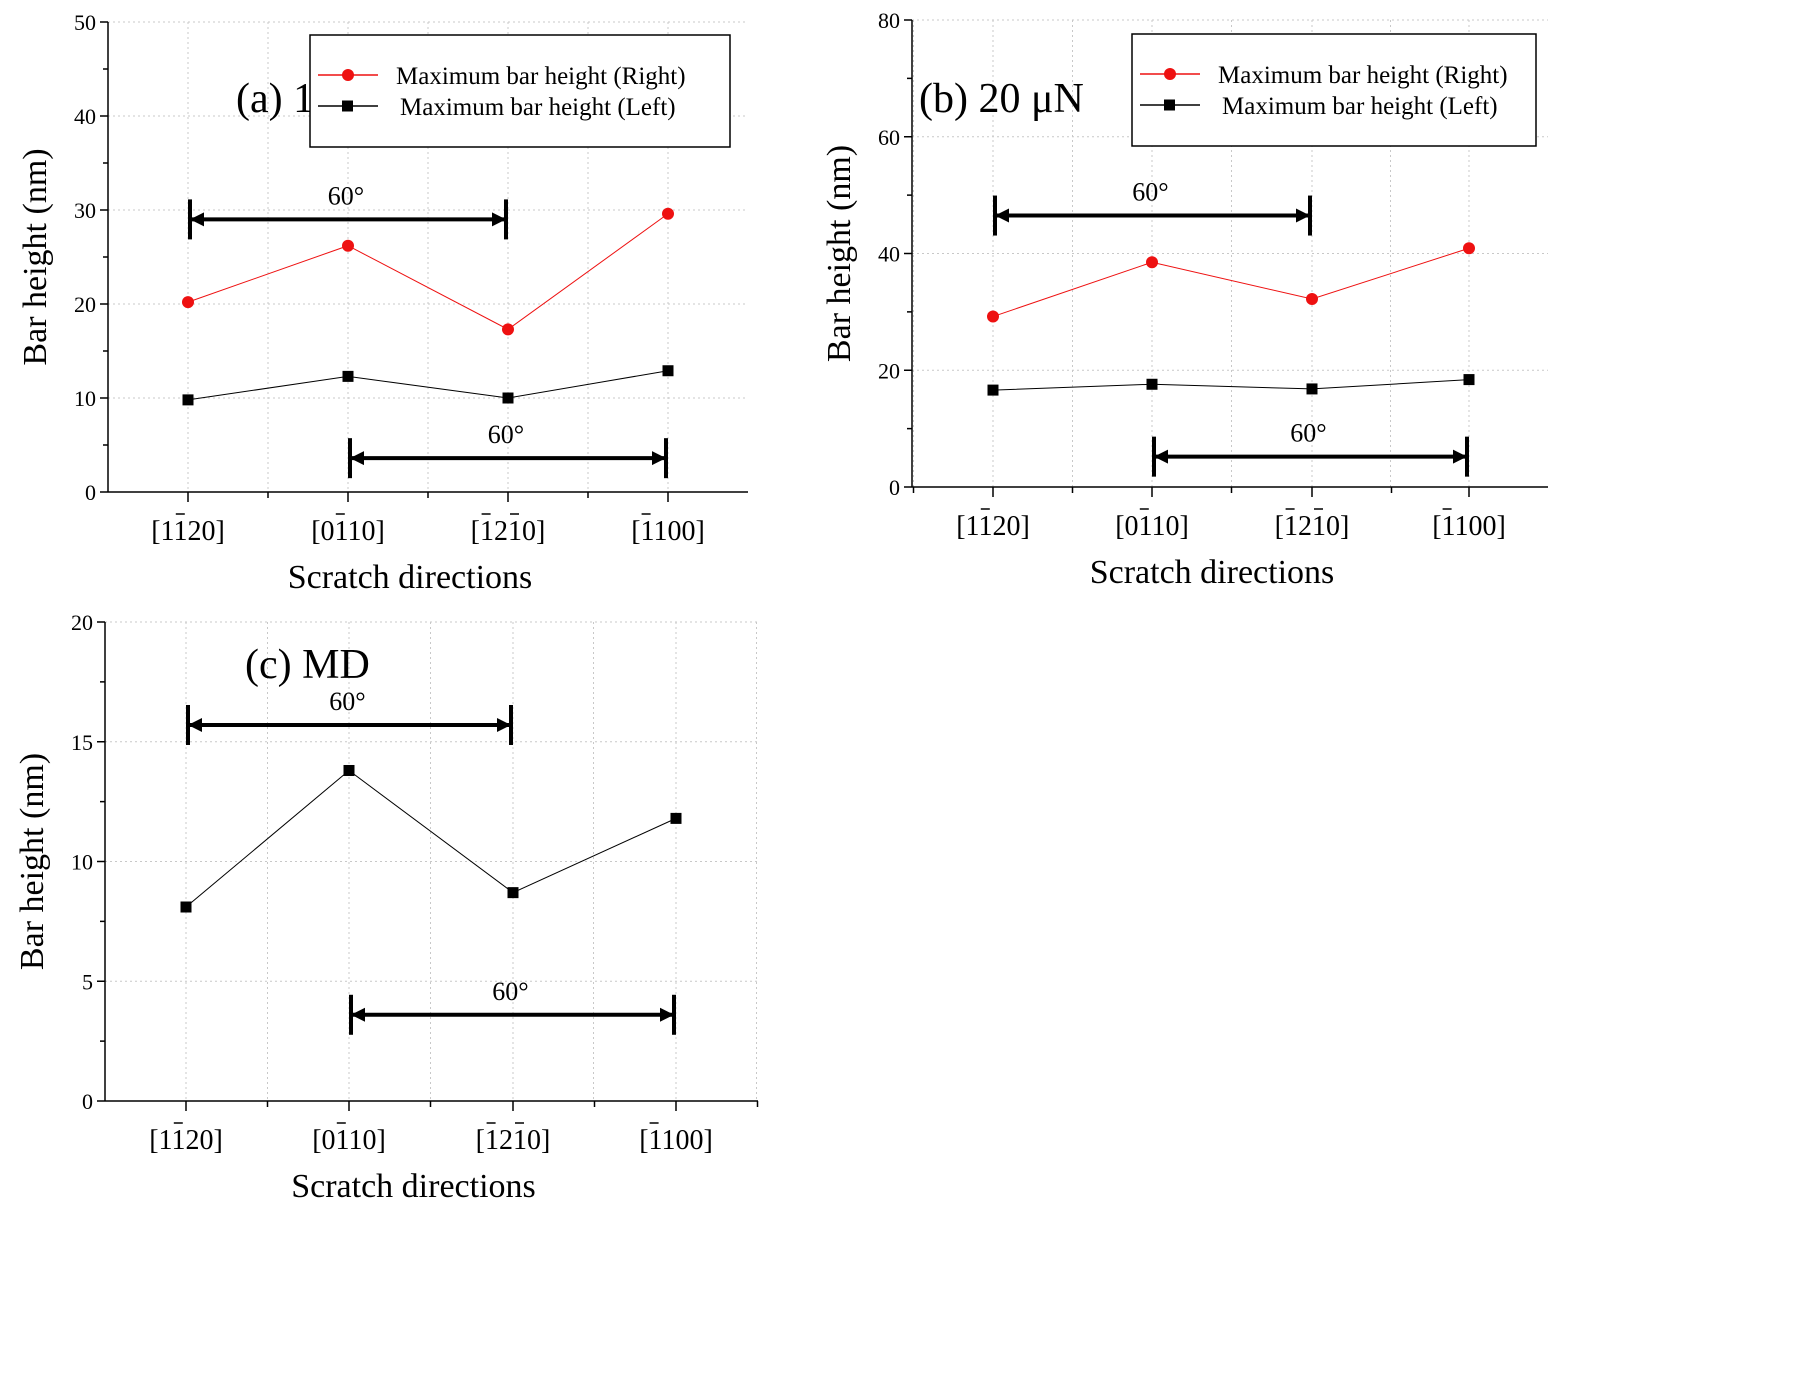  I want to click on y-tick-label: 50, so click(85, 22).